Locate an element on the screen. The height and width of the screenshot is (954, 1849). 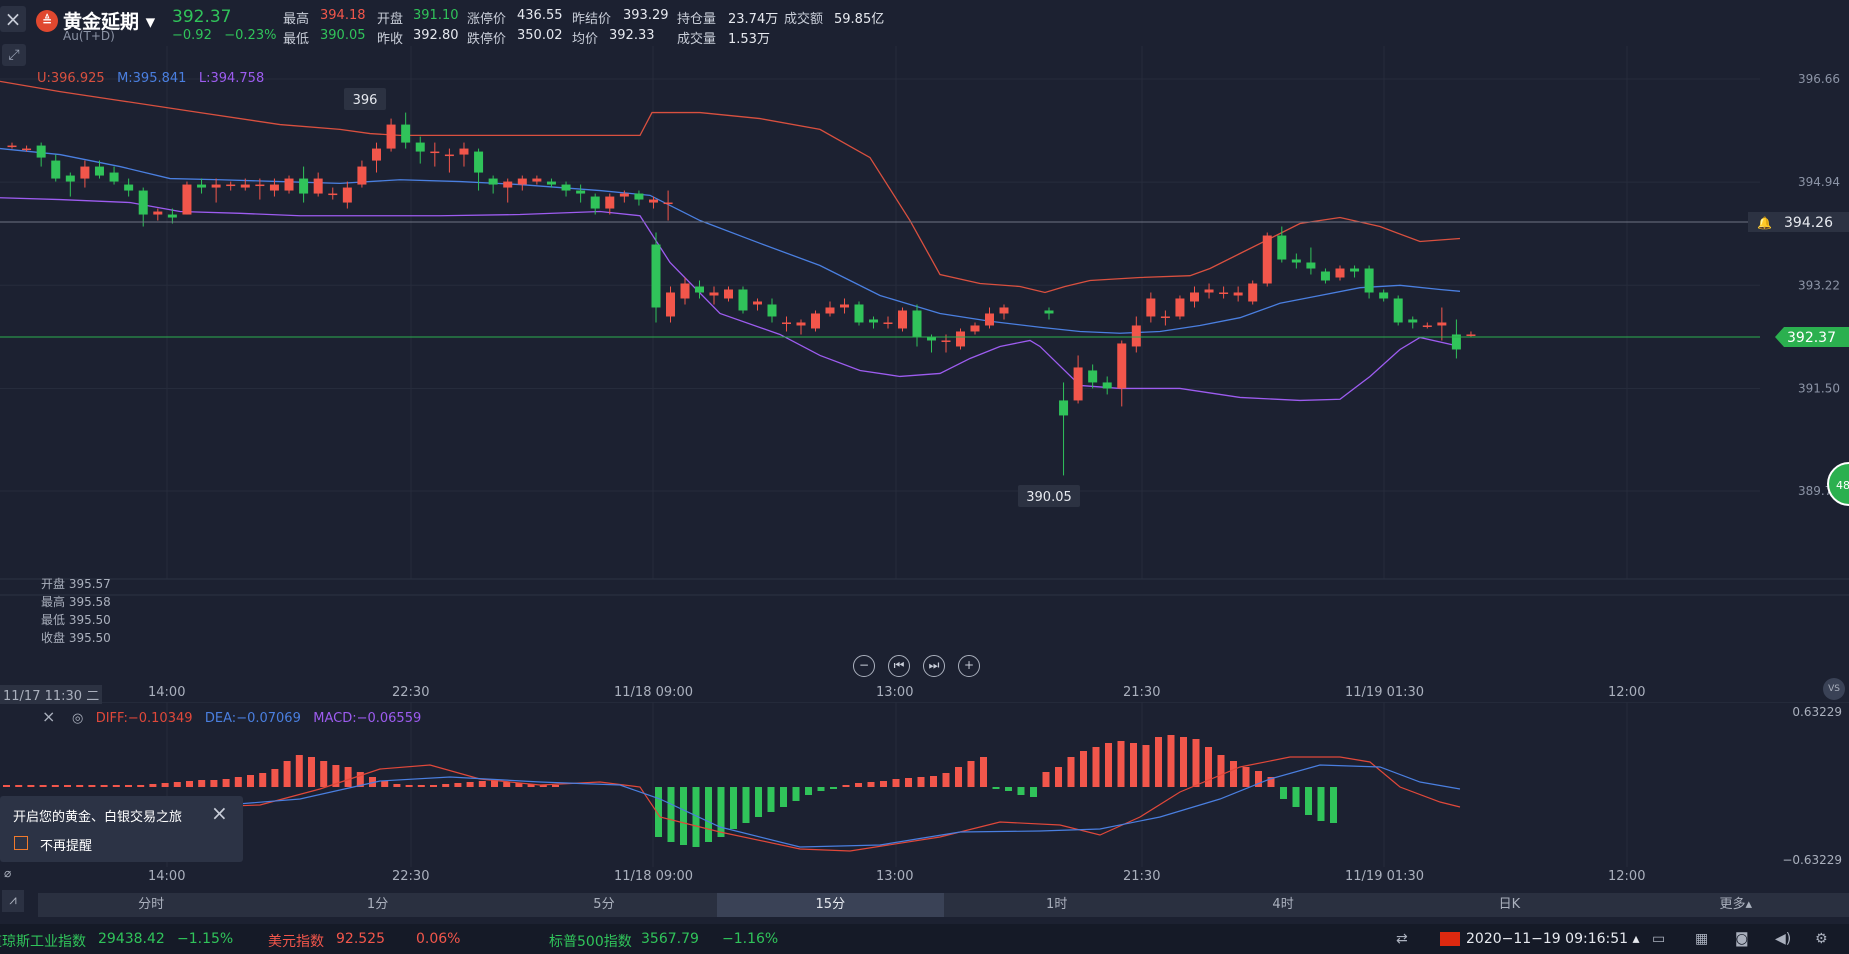
ohlc-open: 开盘 395.57 is located at coordinates (76, 584).